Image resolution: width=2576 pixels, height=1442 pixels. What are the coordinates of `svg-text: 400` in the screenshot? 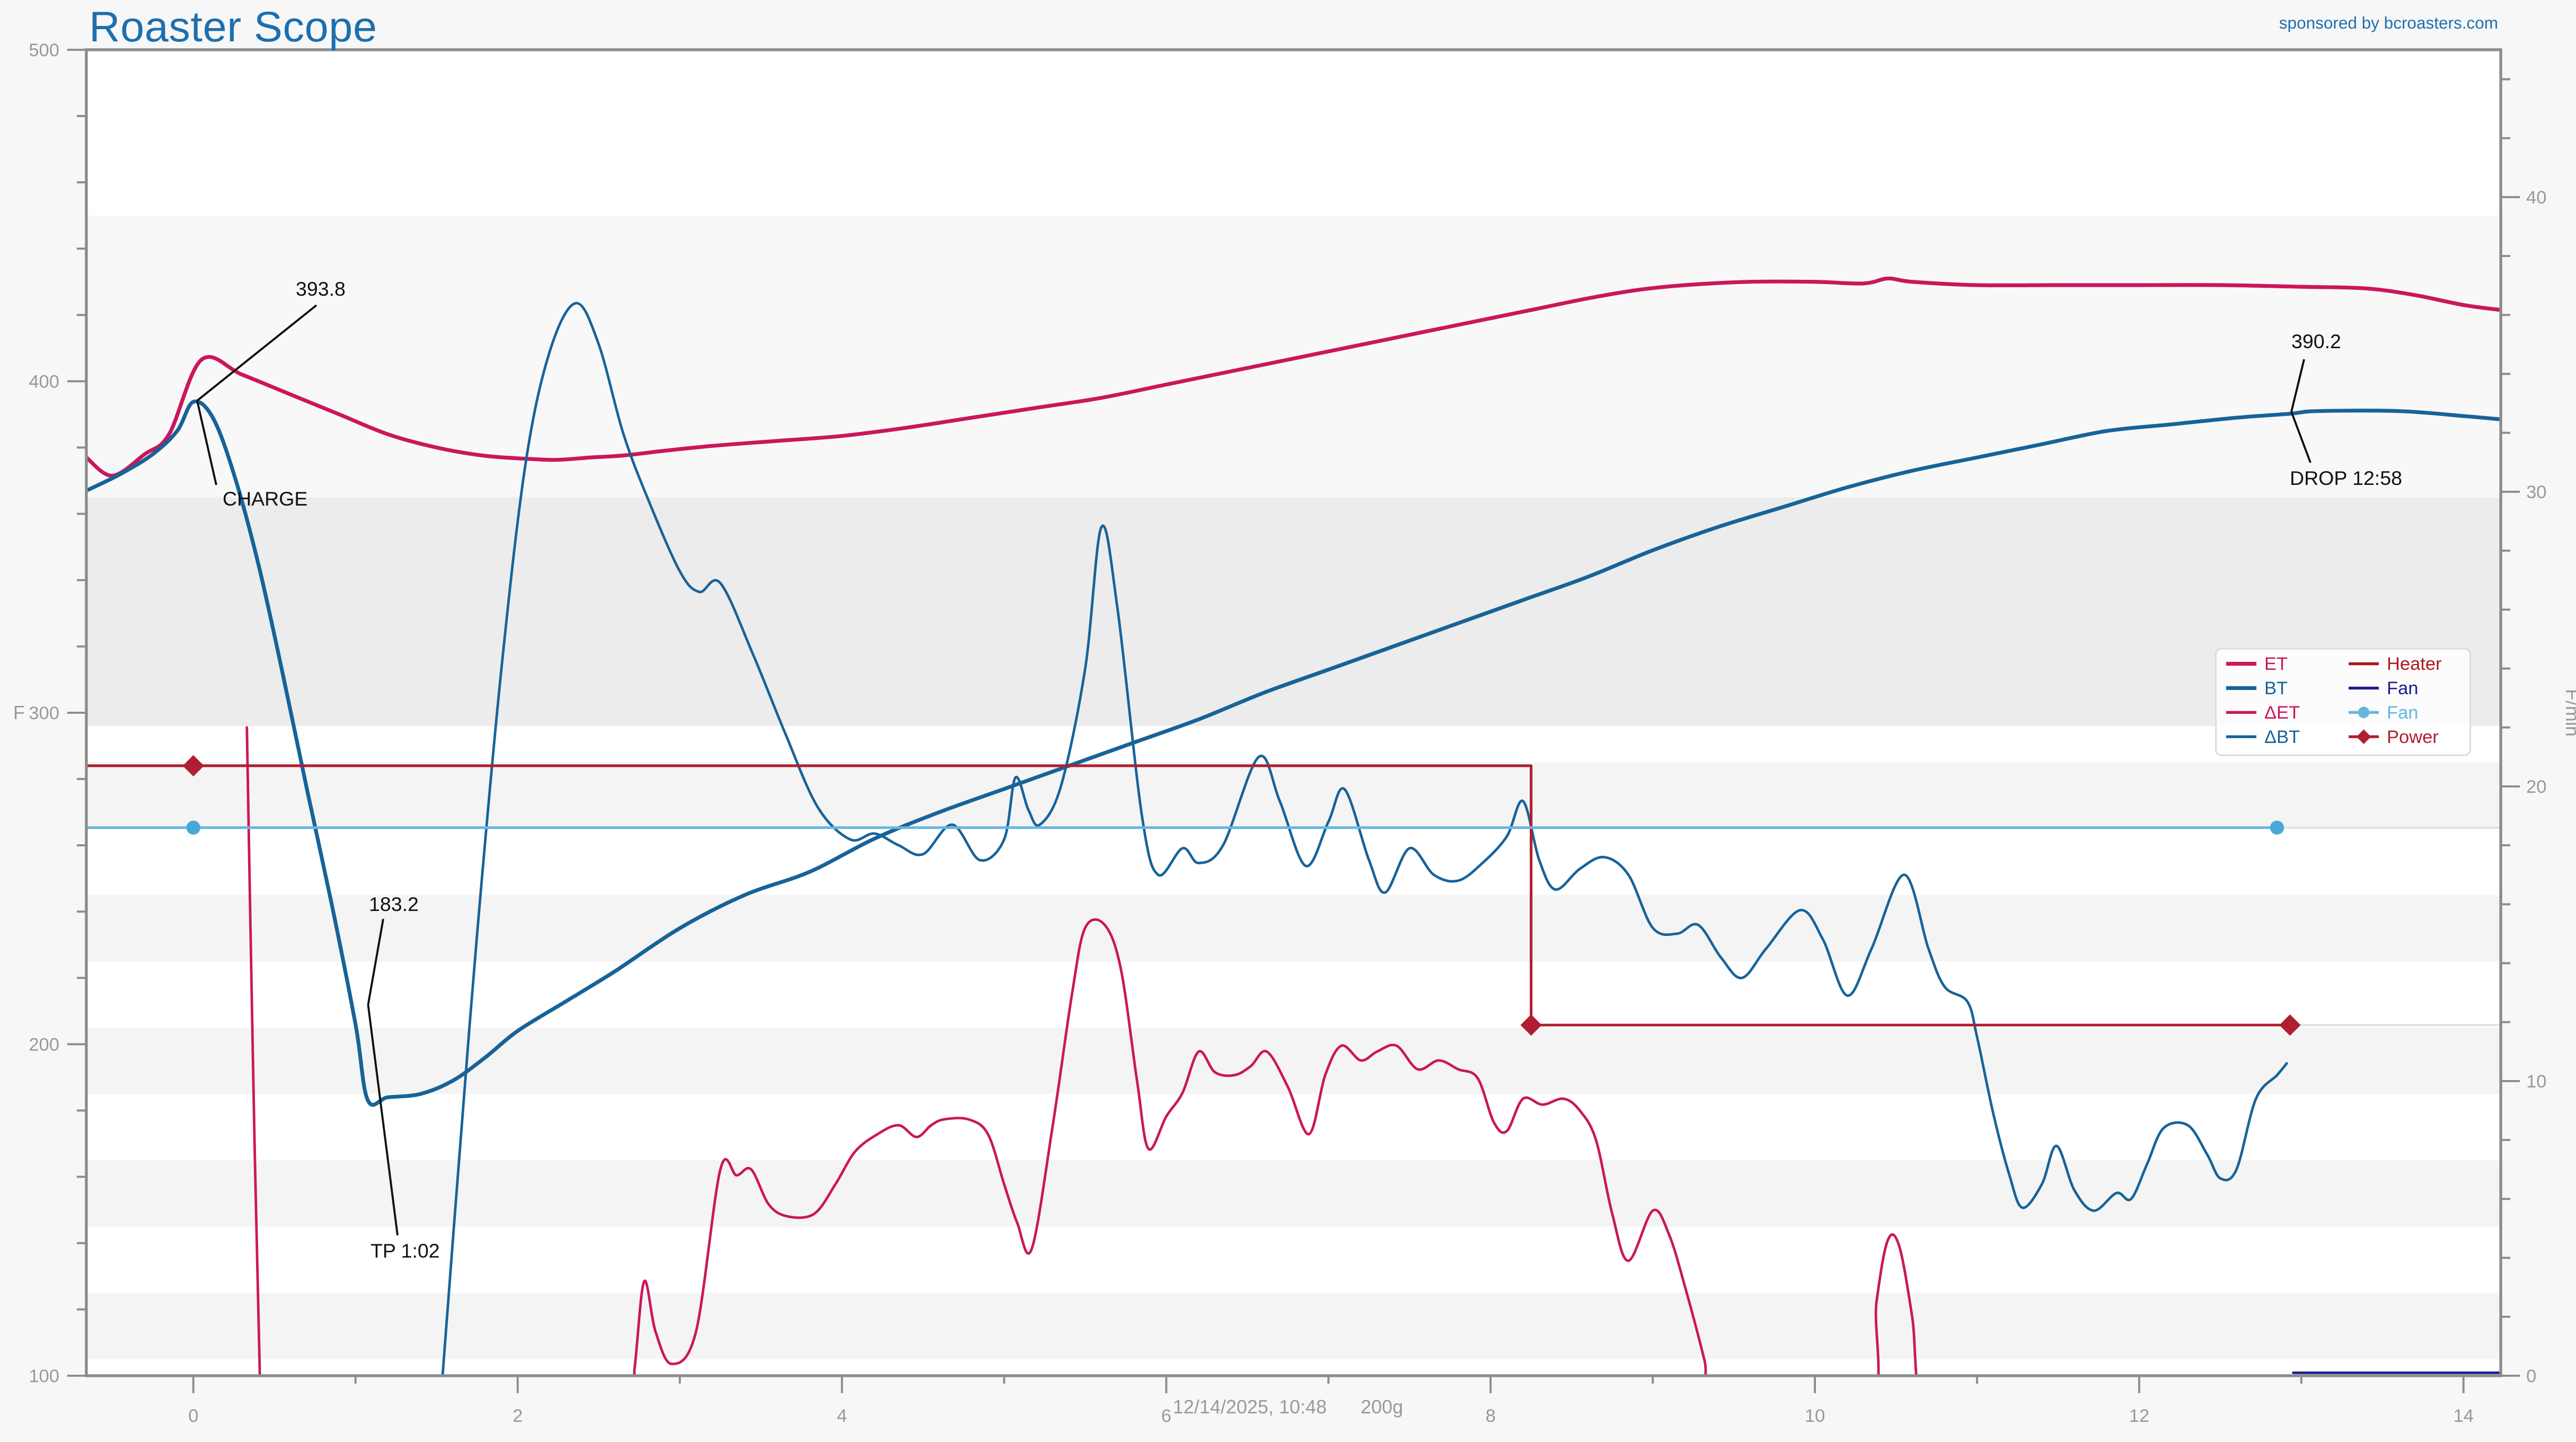 It's located at (44, 381).